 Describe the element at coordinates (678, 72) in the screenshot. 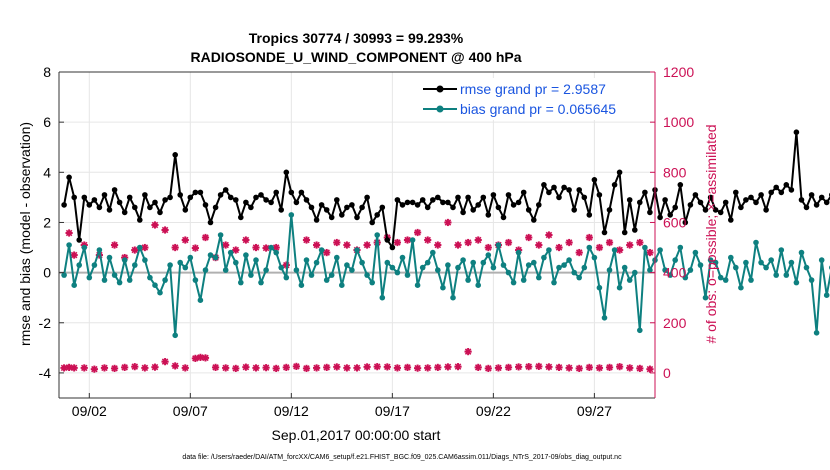

I see `right-tick-label: 1200` at that location.